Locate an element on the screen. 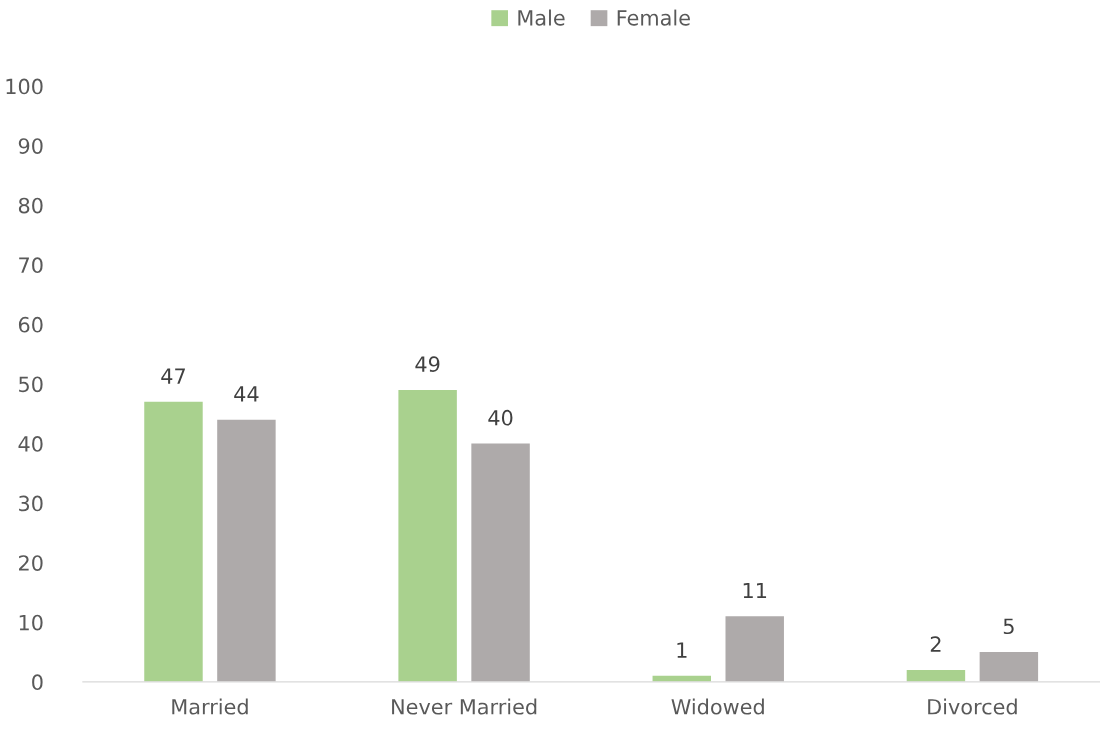 The width and height of the screenshot is (1105, 730). y-tick-label: 30 is located at coordinates (31, 503).